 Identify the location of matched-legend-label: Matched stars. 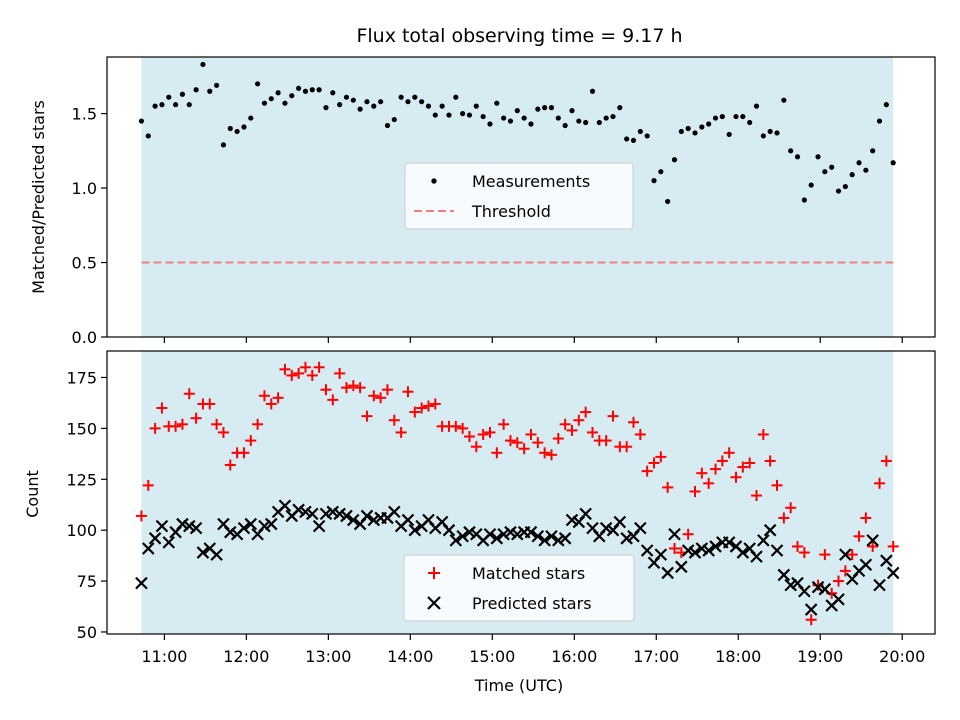
(528, 573).